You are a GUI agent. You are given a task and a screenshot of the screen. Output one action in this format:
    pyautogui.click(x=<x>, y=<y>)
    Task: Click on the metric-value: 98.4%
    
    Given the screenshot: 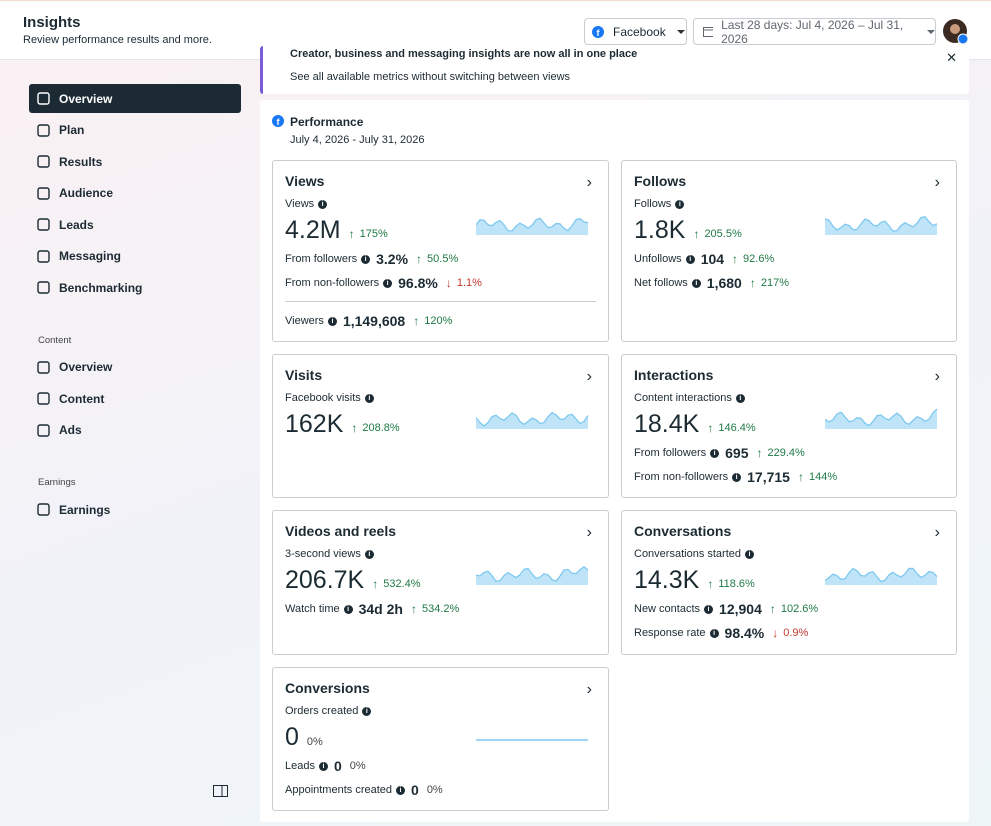 What is the action you would take?
    pyautogui.click(x=744, y=633)
    